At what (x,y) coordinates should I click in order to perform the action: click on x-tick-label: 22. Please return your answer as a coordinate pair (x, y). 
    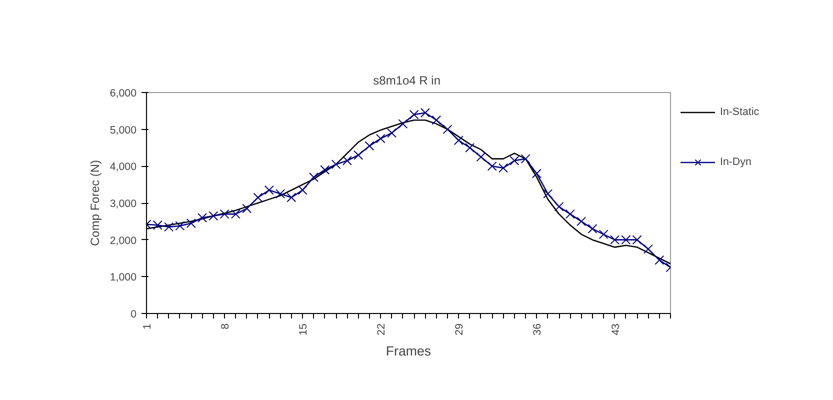
    Looking at the image, I should click on (382, 329).